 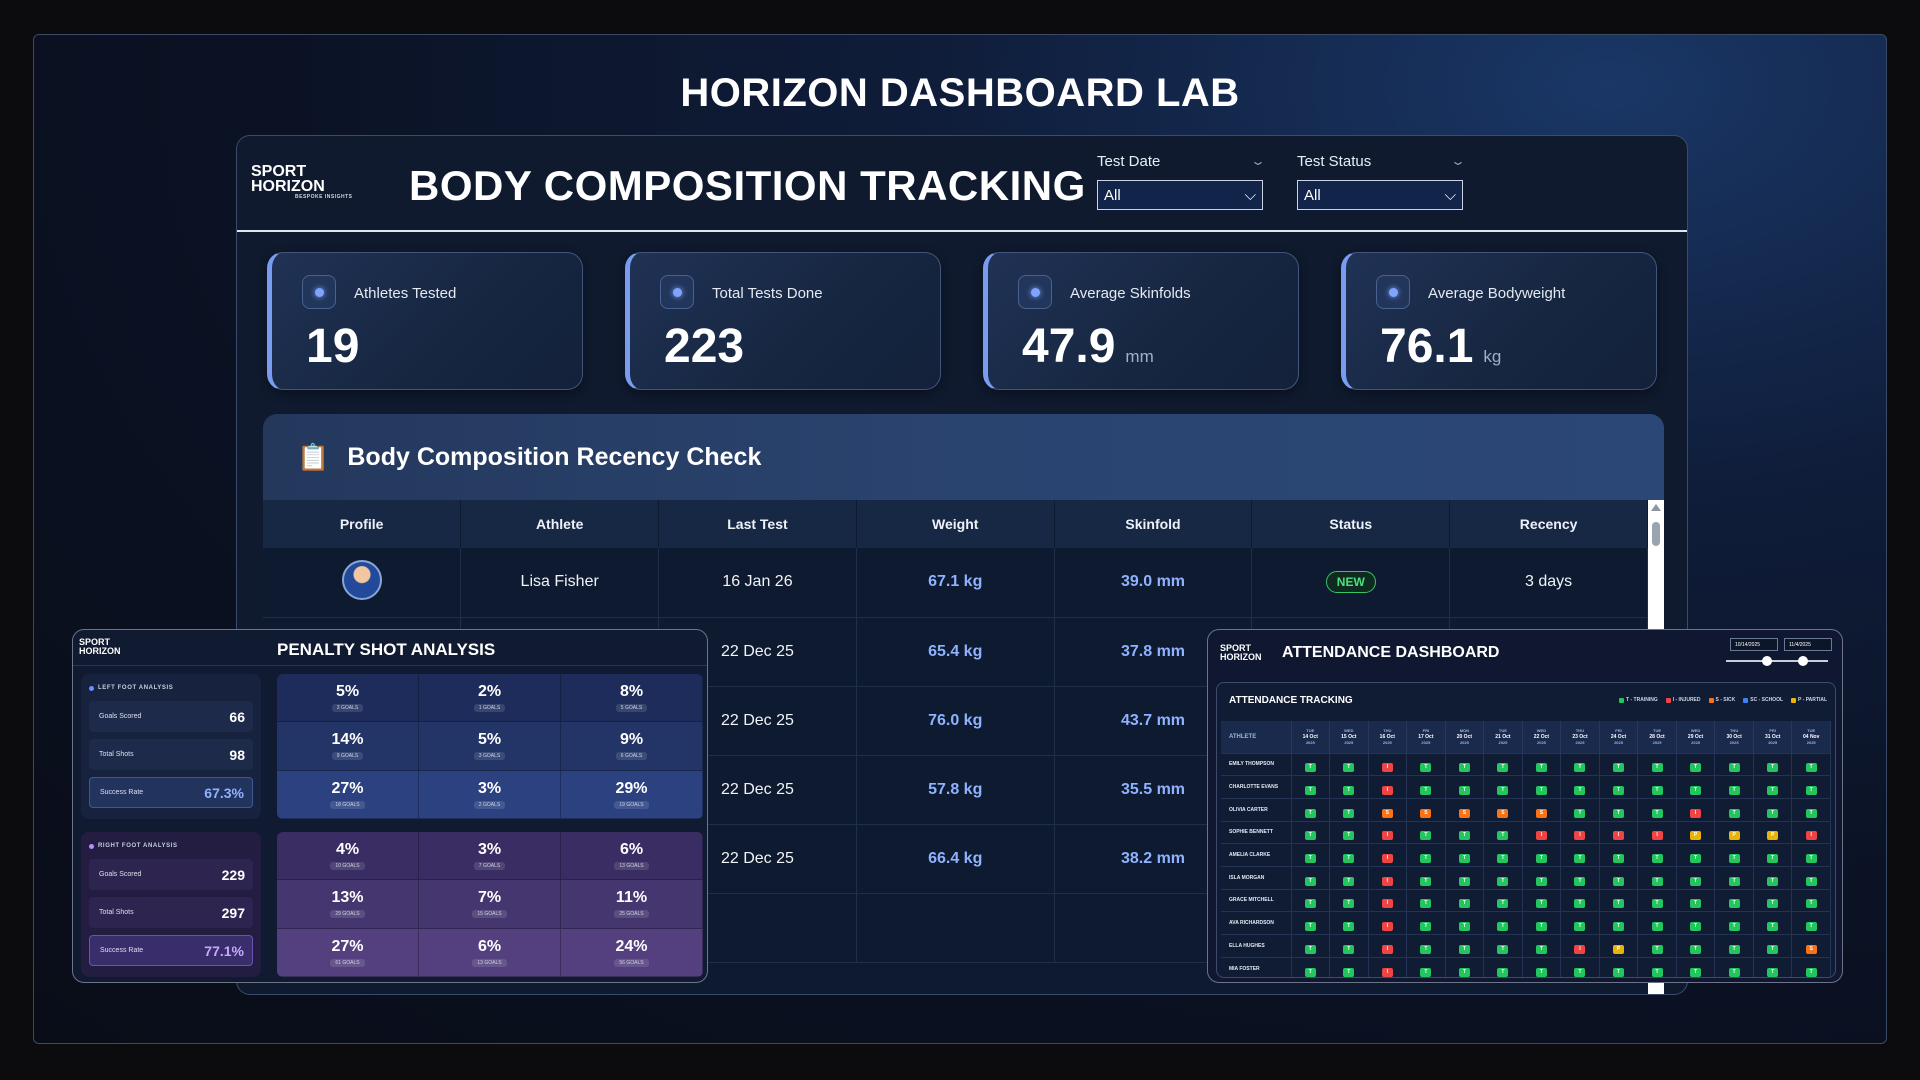 What do you see at coordinates (1503, 737) in the screenshot?
I see `date-column-header: TUE 21 Oct 2025` at bounding box center [1503, 737].